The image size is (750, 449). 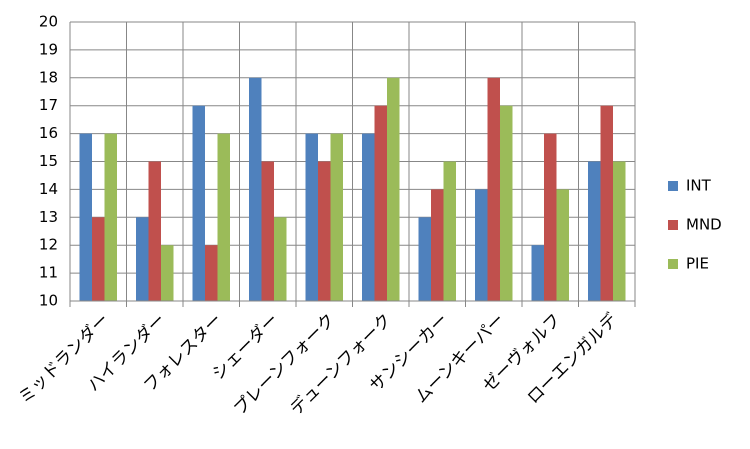 I want to click on y-tick-label: 19, so click(x=48, y=49).